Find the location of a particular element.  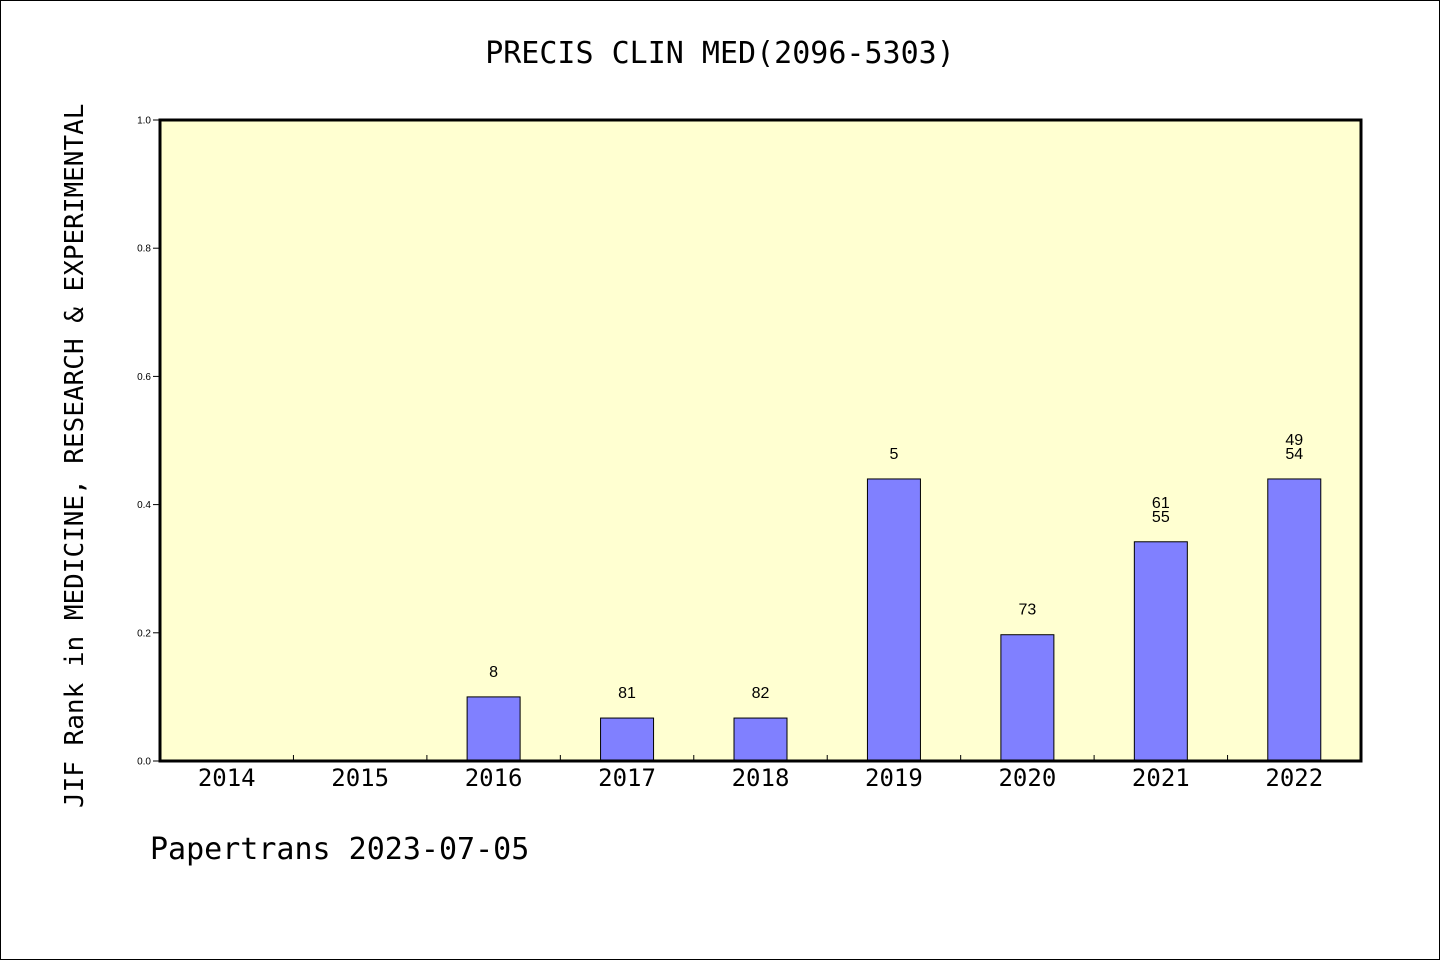

y-tick-label: 0.8 is located at coordinates (144, 249).